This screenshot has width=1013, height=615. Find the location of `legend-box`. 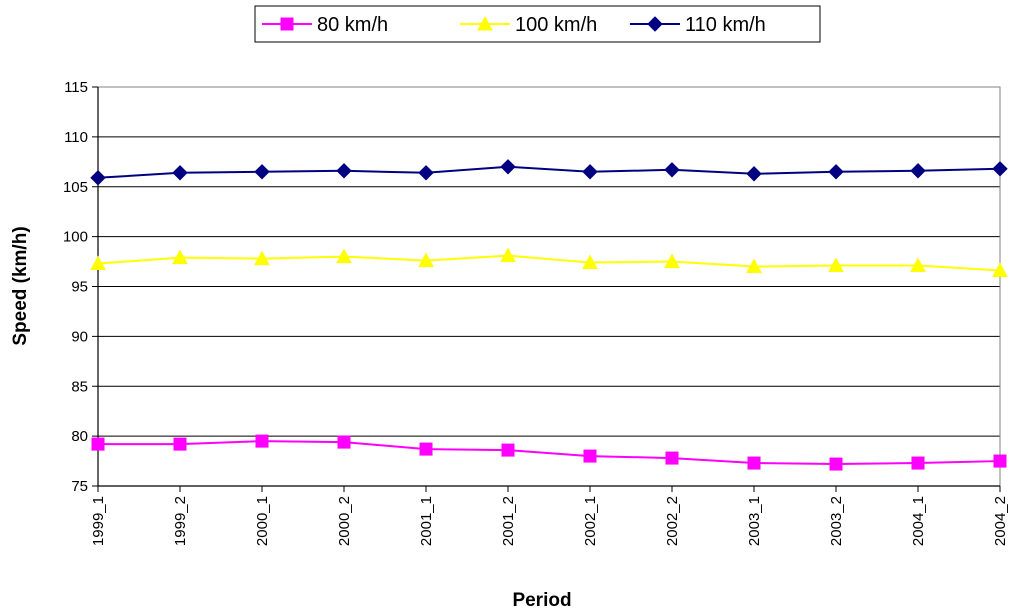

legend-box is located at coordinates (537, 24).